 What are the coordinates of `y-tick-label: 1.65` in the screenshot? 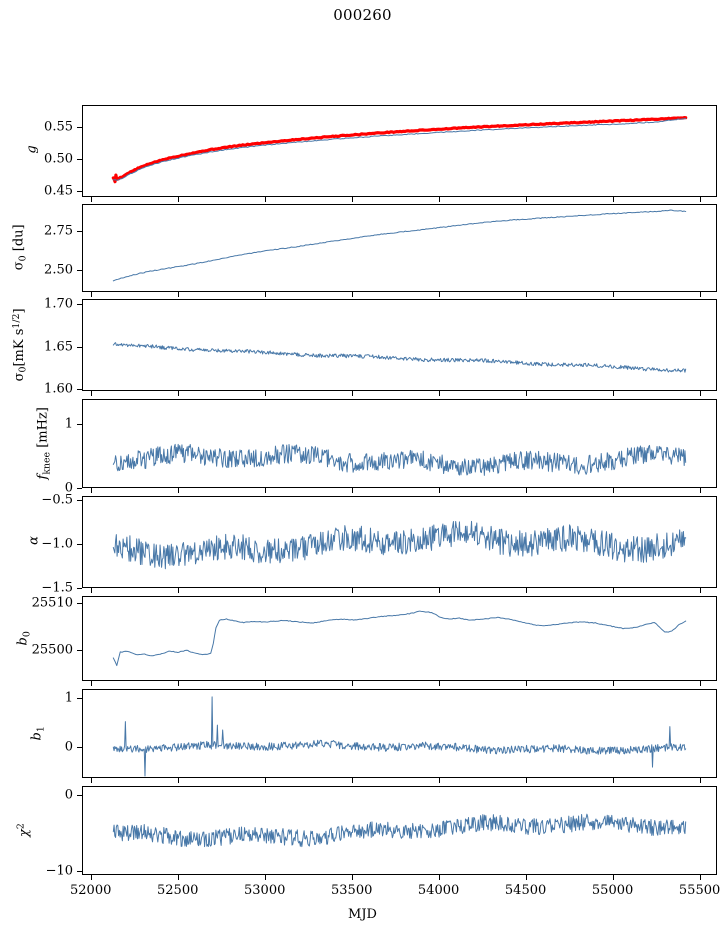 It's located at (58, 347).